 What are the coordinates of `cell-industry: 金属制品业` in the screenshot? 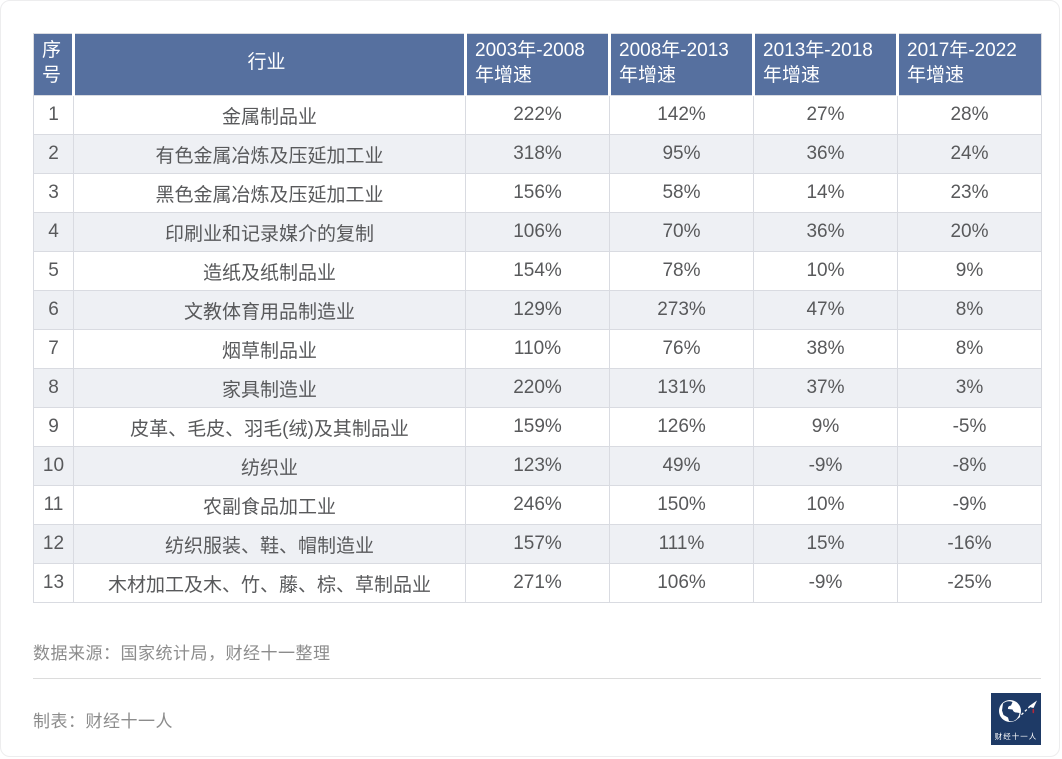 It's located at (269, 115).